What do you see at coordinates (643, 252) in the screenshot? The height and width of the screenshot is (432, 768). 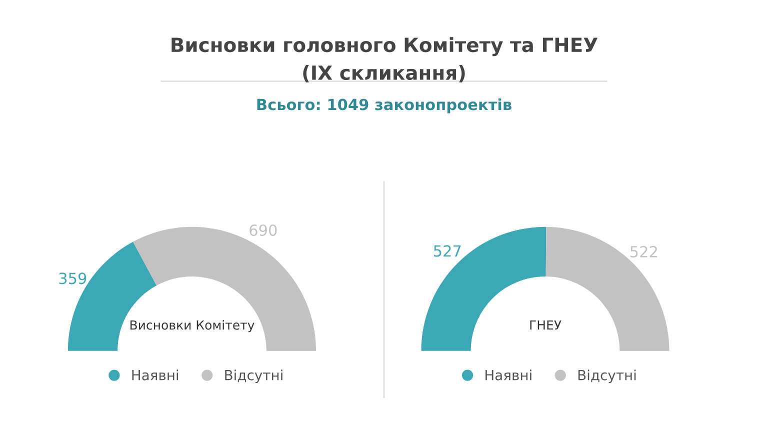 I see `data-label: 522` at bounding box center [643, 252].